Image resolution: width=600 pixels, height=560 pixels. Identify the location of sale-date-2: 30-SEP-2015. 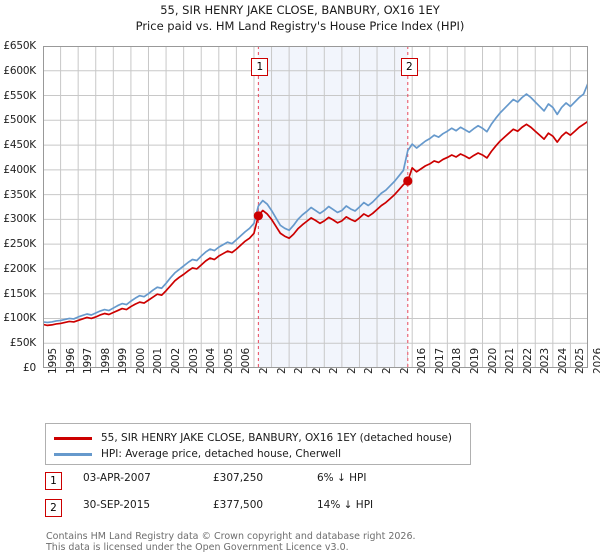
(117, 505).